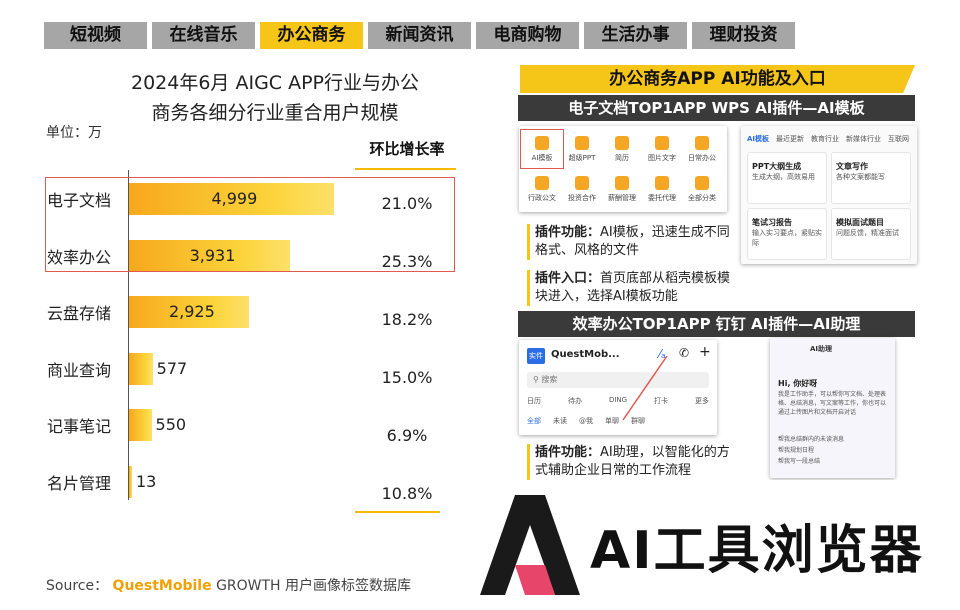 This screenshot has height=610, width=960. What do you see at coordinates (833, 450) in the screenshot?
I see `assistant-suggestions: 帮我总结群内的未读消息 帮我规划日程 帮我写一段总结` at bounding box center [833, 450].